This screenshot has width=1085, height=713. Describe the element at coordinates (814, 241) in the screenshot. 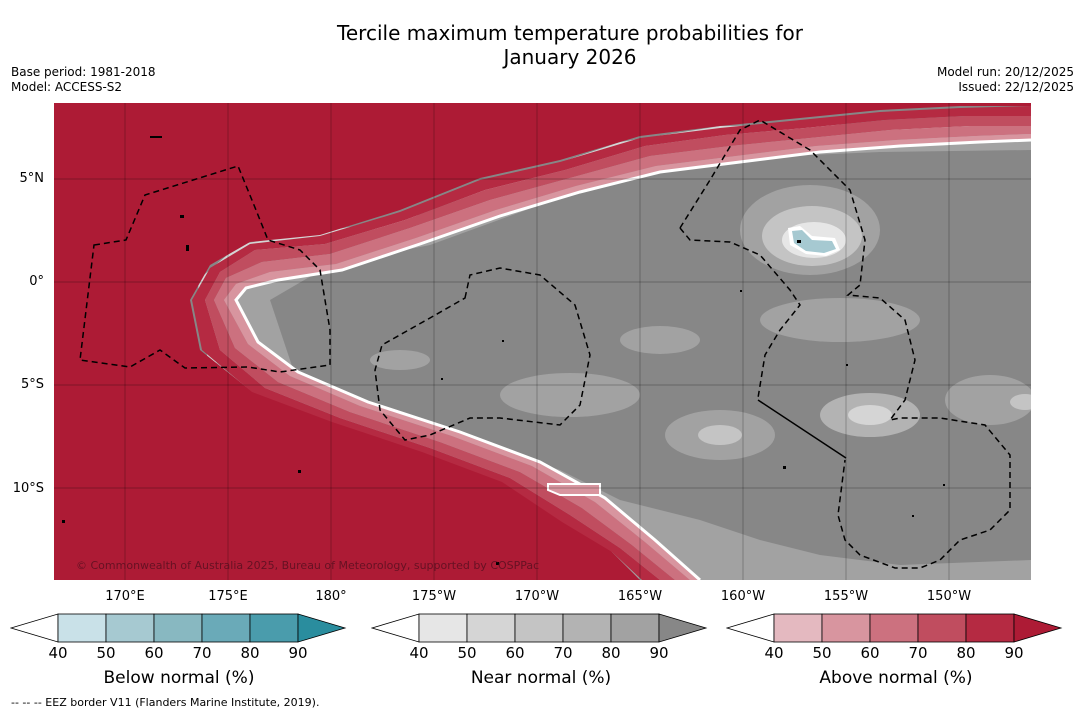

I see `below-normal-patch` at that location.